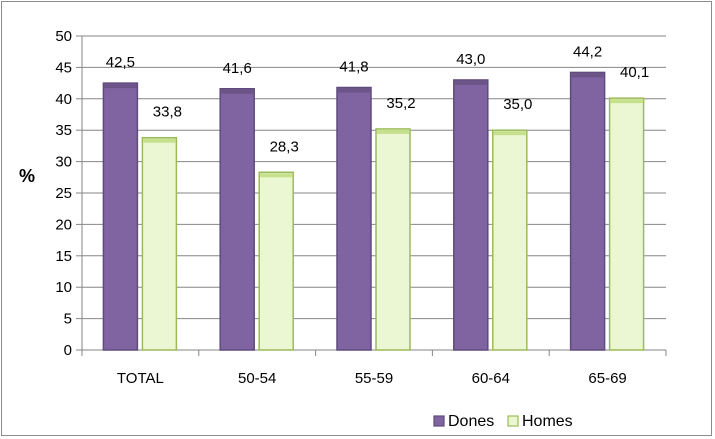 Image resolution: width=715 pixels, height=439 pixels. I want to click on x-tick-label: 55-59, so click(374, 378).